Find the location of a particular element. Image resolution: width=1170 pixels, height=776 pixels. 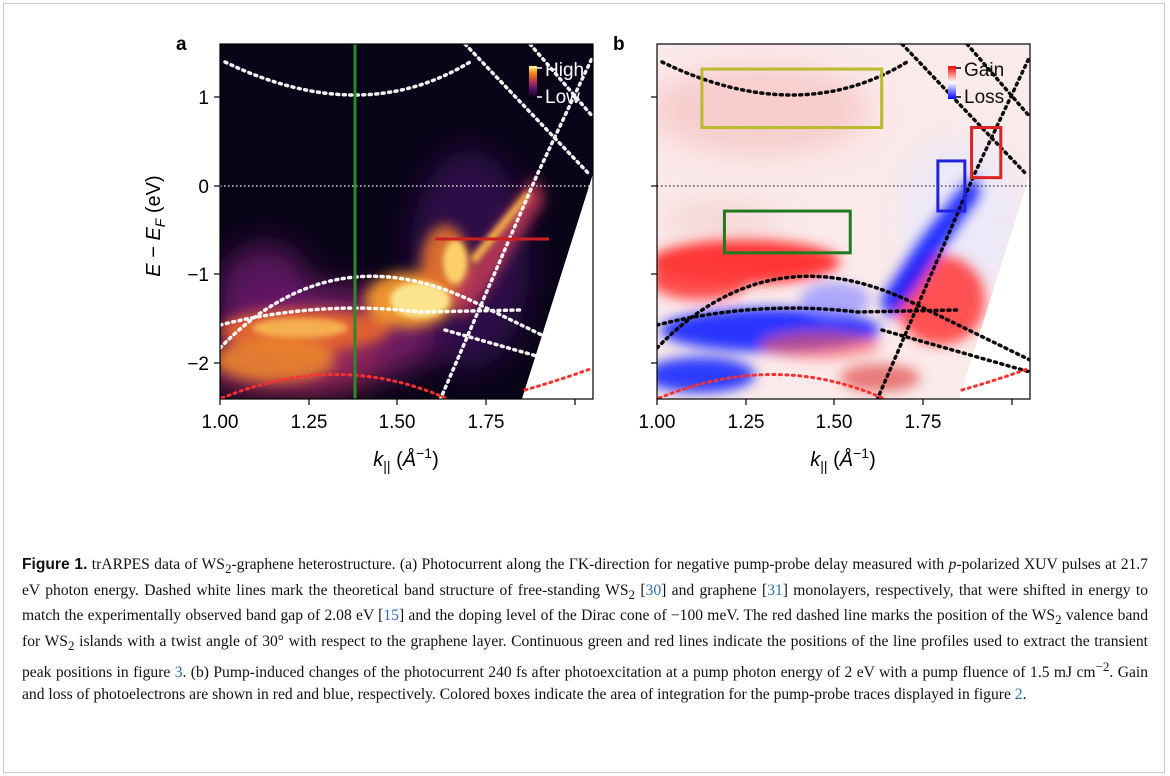

xtick-b-125: 1.25 is located at coordinates (746, 422).